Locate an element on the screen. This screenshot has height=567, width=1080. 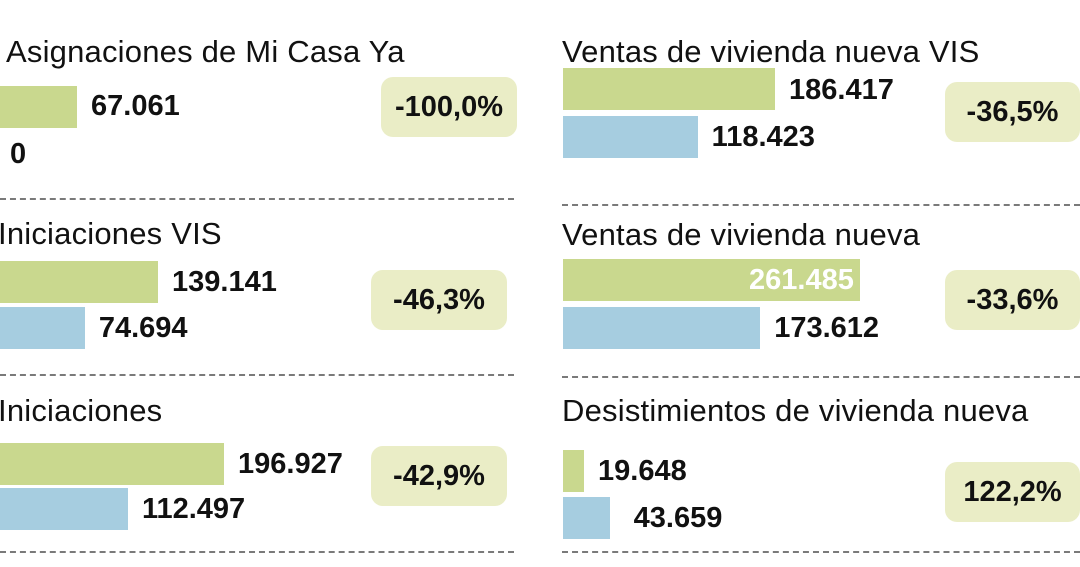
change-badge: -42,9% is located at coordinates (439, 476).